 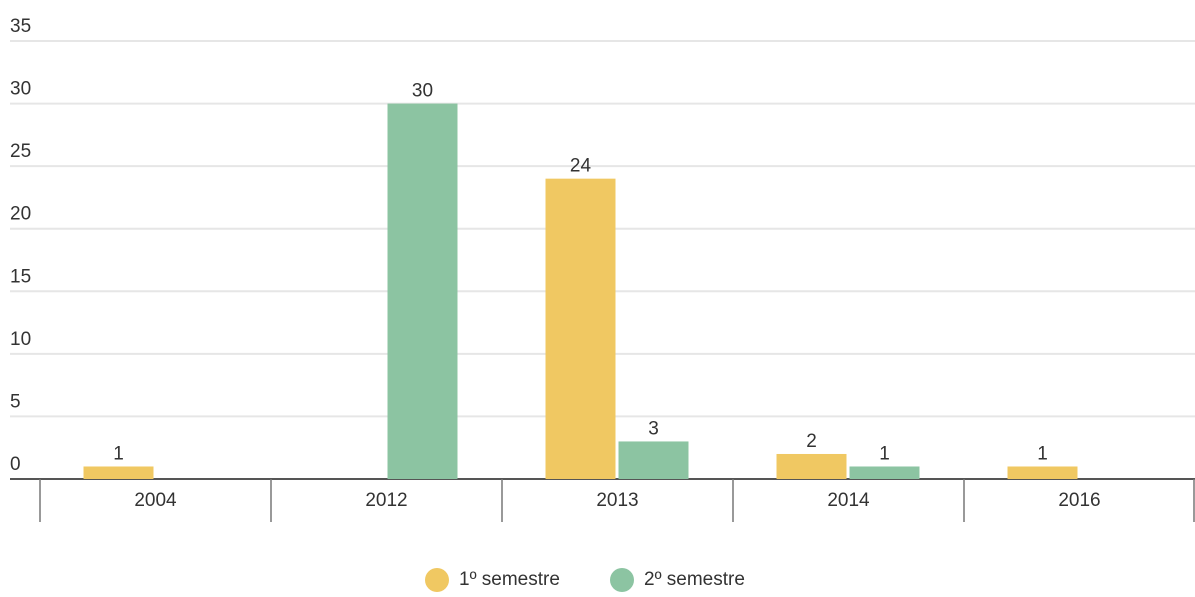 What do you see at coordinates (15, 401) in the screenshot?
I see `y-tick-label: 5` at bounding box center [15, 401].